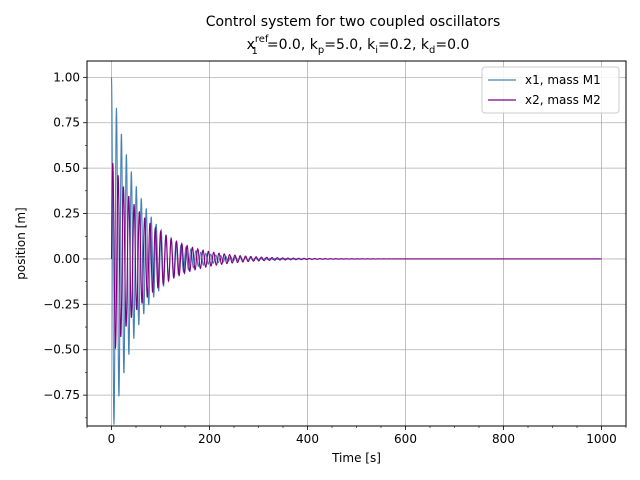 The height and width of the screenshot is (480, 640). I want to click on subtitle-sub-p: p, so click(321, 50).